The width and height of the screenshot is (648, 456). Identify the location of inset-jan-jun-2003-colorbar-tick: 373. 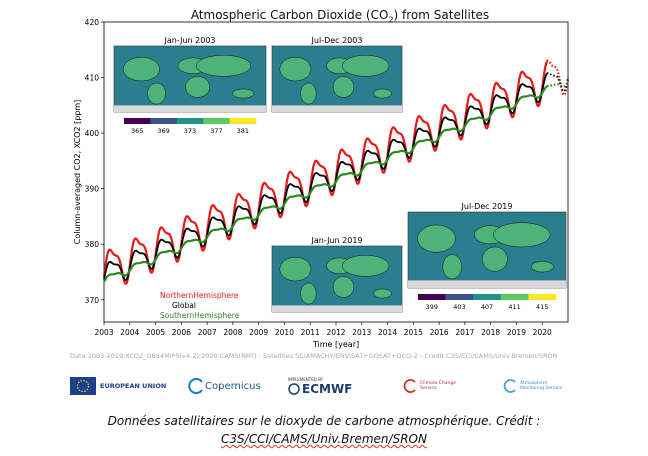
(190, 131).